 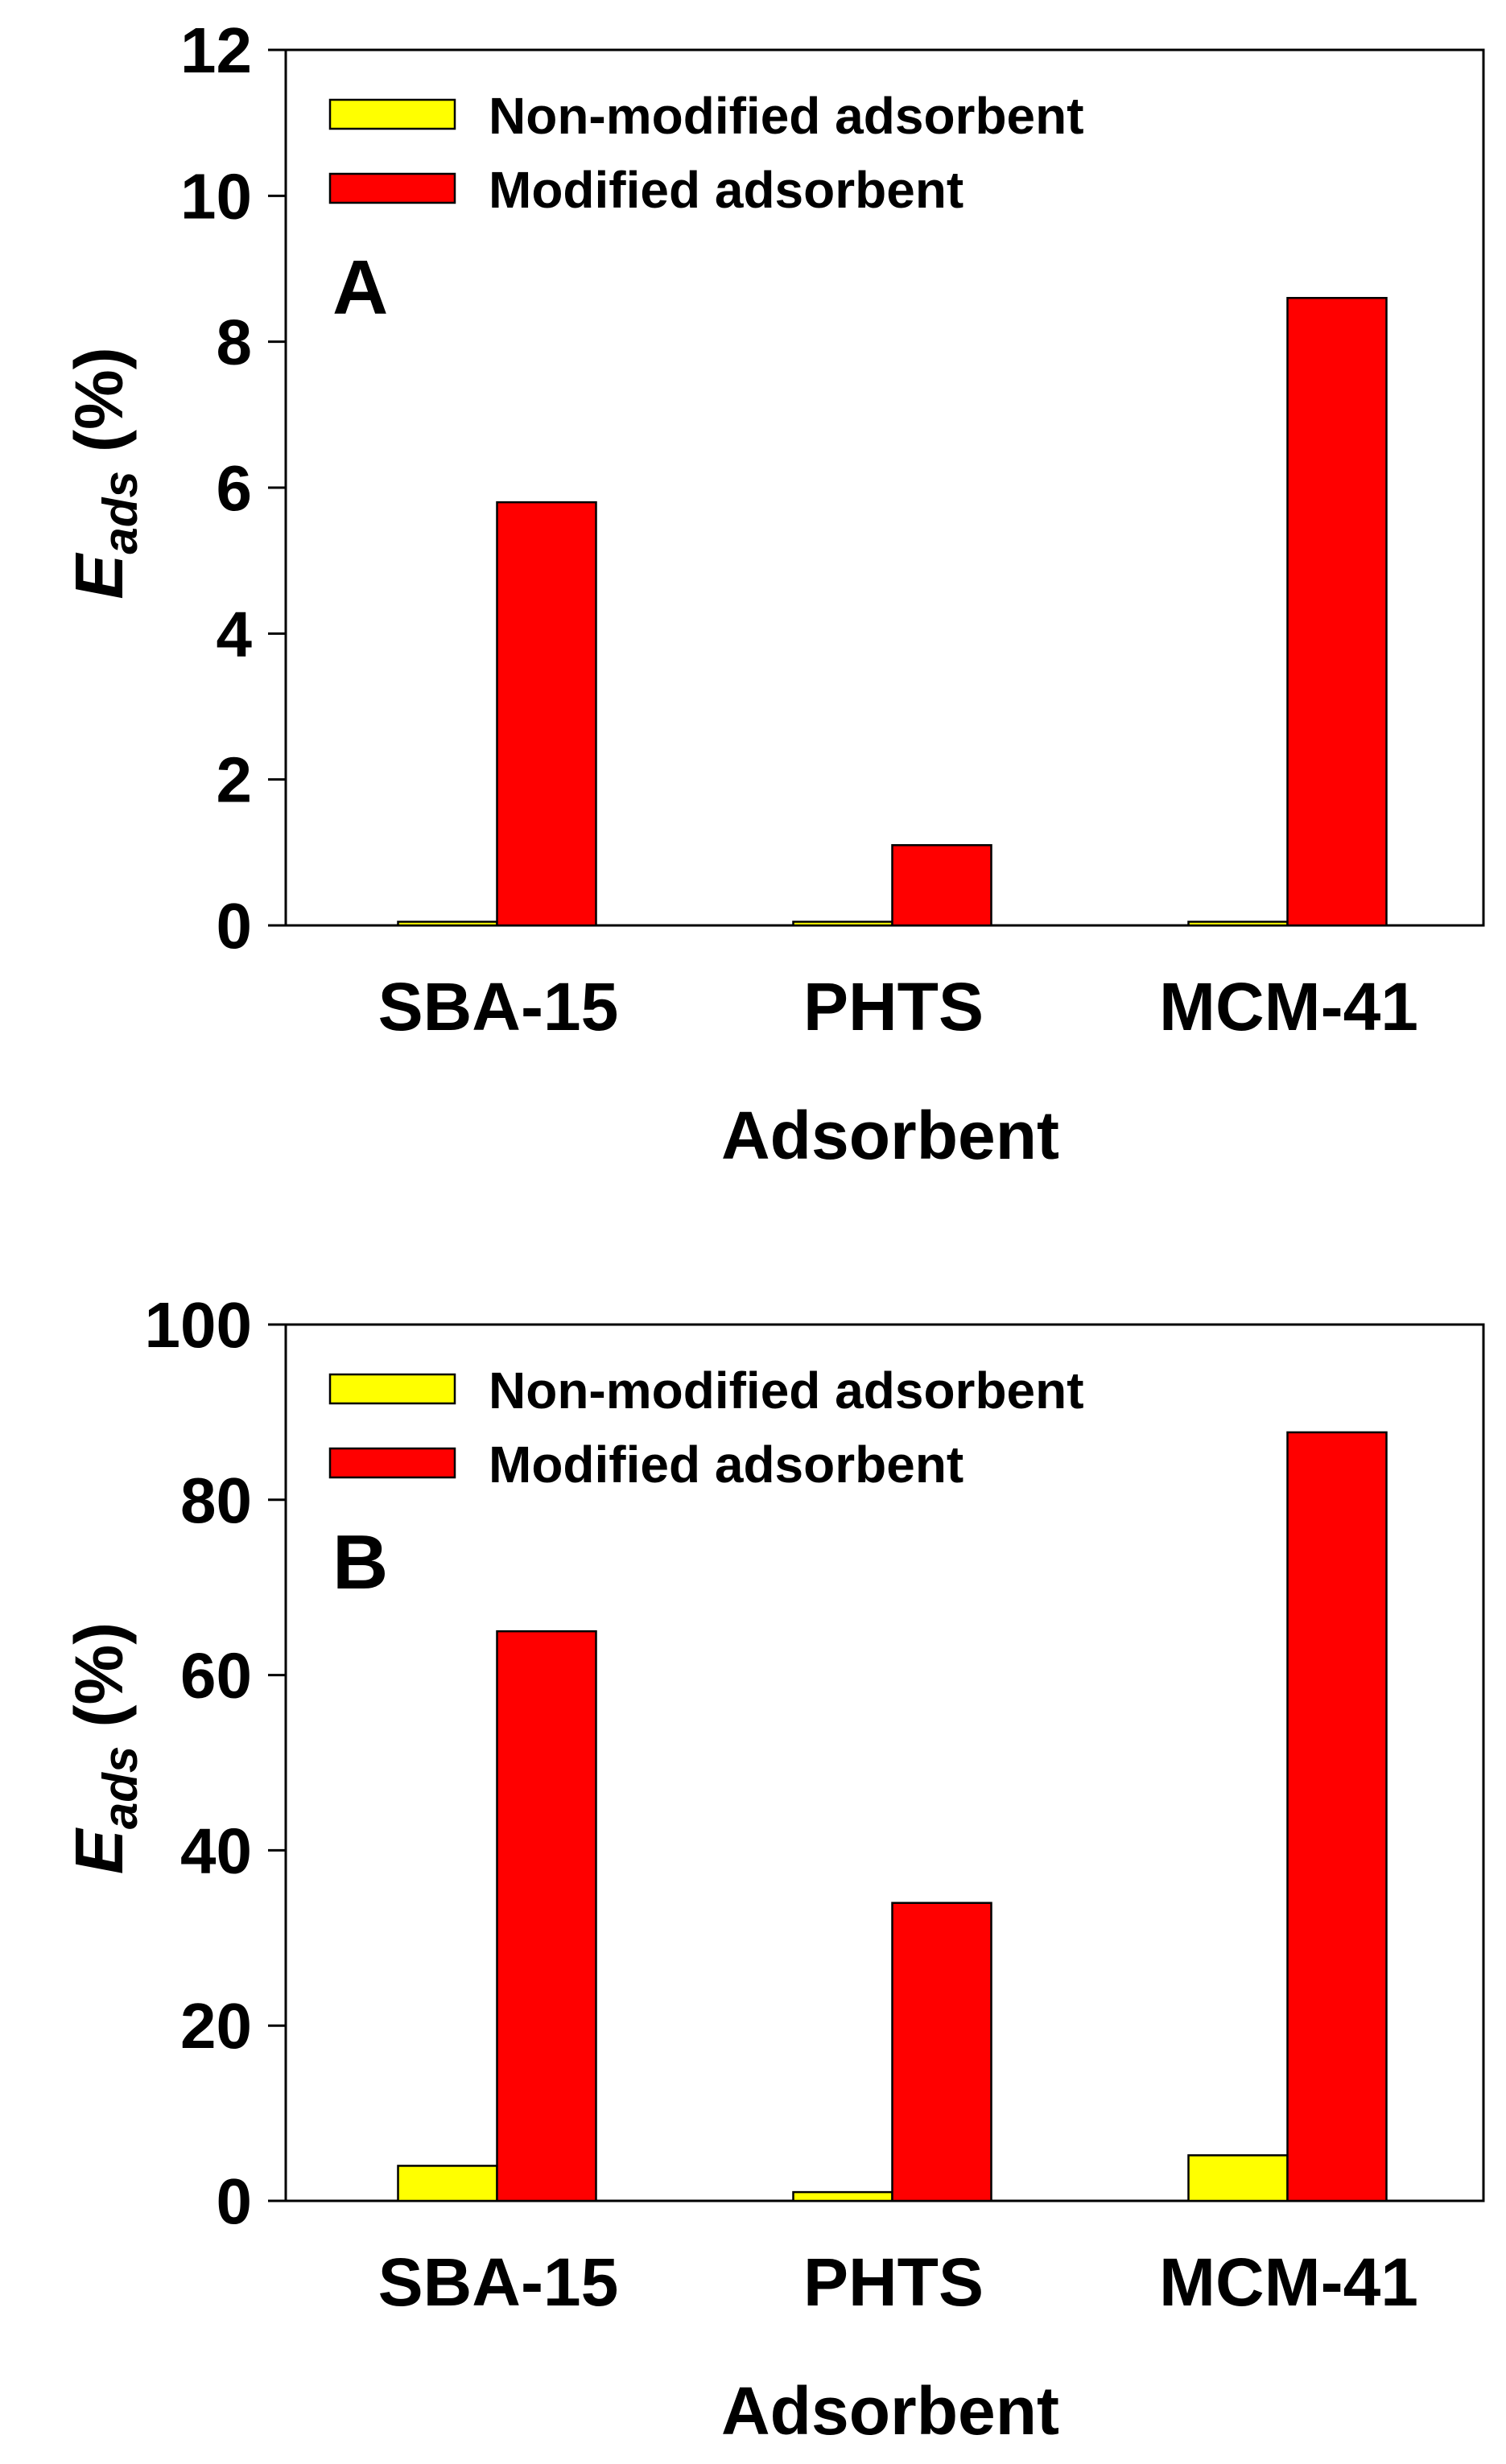 I want to click on y-tick-label: 4, so click(x=235, y=634).